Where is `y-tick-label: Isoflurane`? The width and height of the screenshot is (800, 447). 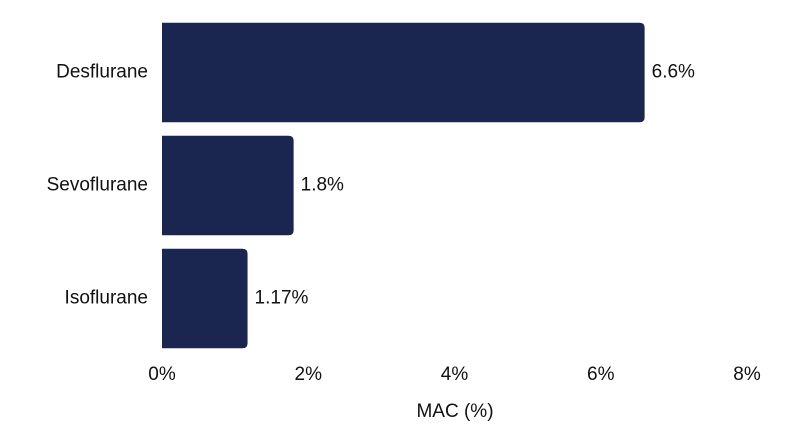 y-tick-label: Isoflurane is located at coordinates (106, 298).